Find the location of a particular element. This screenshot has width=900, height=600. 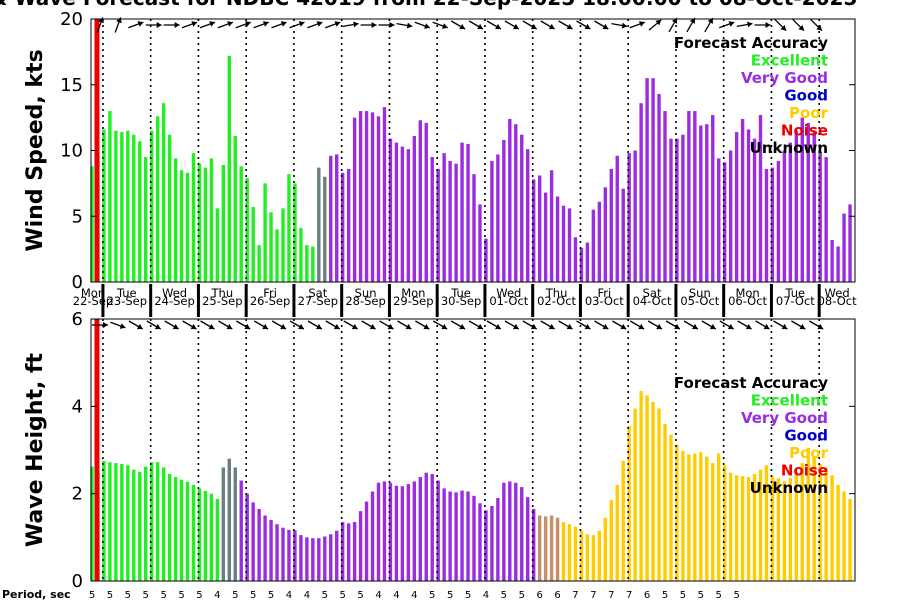

day-axis-dow-label: Mon is located at coordinates (747, 293).